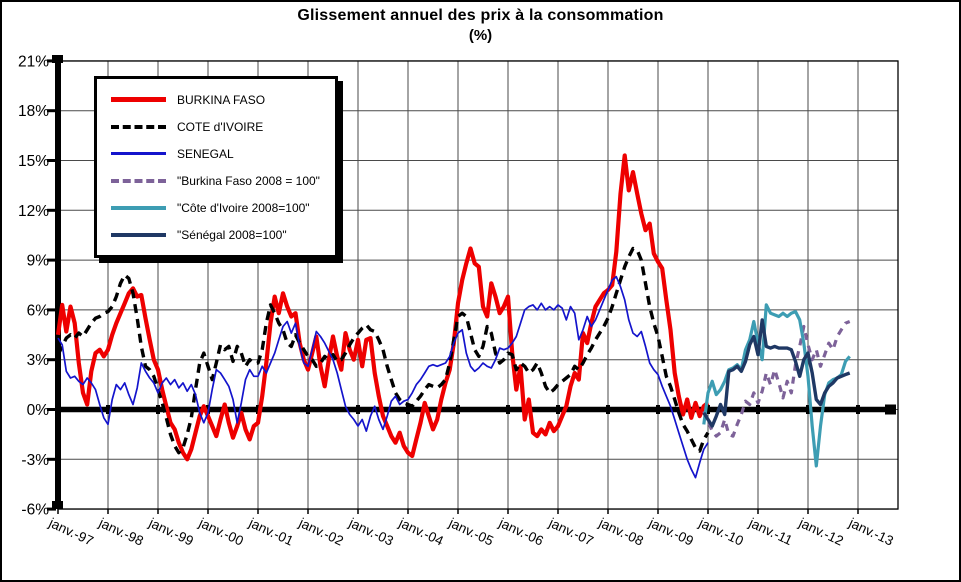 Image resolution: width=961 pixels, height=582 pixels. What do you see at coordinates (321, 532) in the screenshot?
I see `x-tick-label: janv.-02` at bounding box center [321, 532].